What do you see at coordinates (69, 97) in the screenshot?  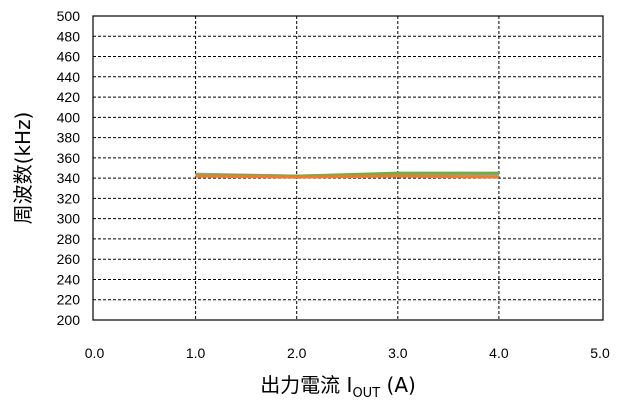 I see `y-tick-label-11: 420` at bounding box center [69, 97].